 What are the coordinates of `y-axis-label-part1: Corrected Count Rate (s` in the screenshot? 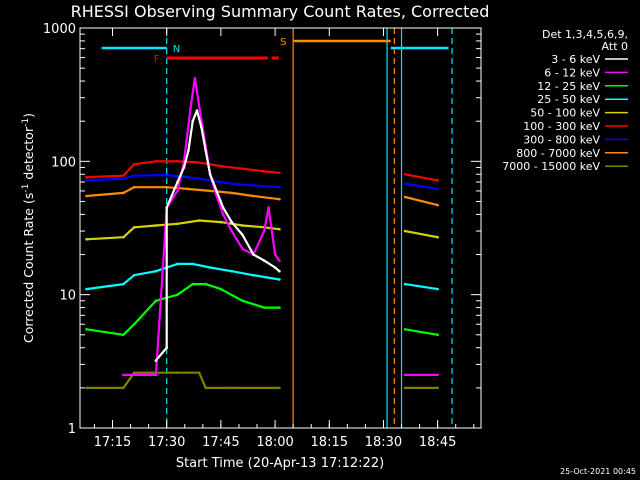 It's located at (28, 268).